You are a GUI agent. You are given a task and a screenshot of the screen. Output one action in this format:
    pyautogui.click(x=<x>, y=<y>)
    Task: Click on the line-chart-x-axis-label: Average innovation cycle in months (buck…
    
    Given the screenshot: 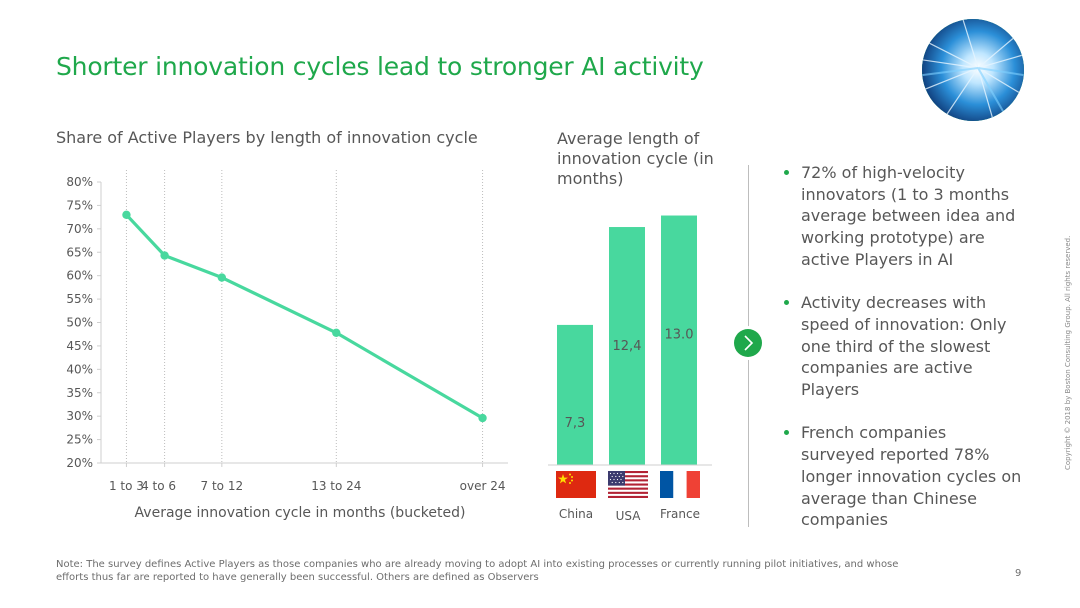 What is the action you would take?
    pyautogui.click(x=300, y=513)
    